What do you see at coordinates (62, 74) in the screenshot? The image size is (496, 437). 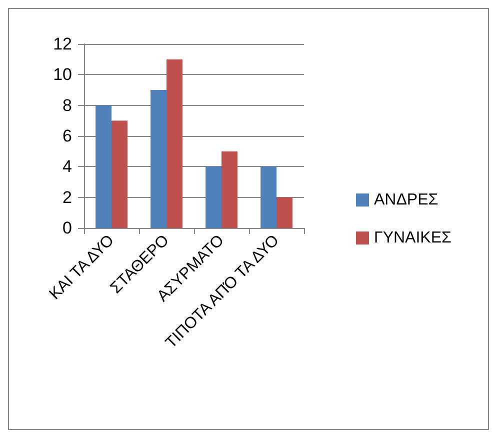 I see `y-tick-label: 10` at bounding box center [62, 74].